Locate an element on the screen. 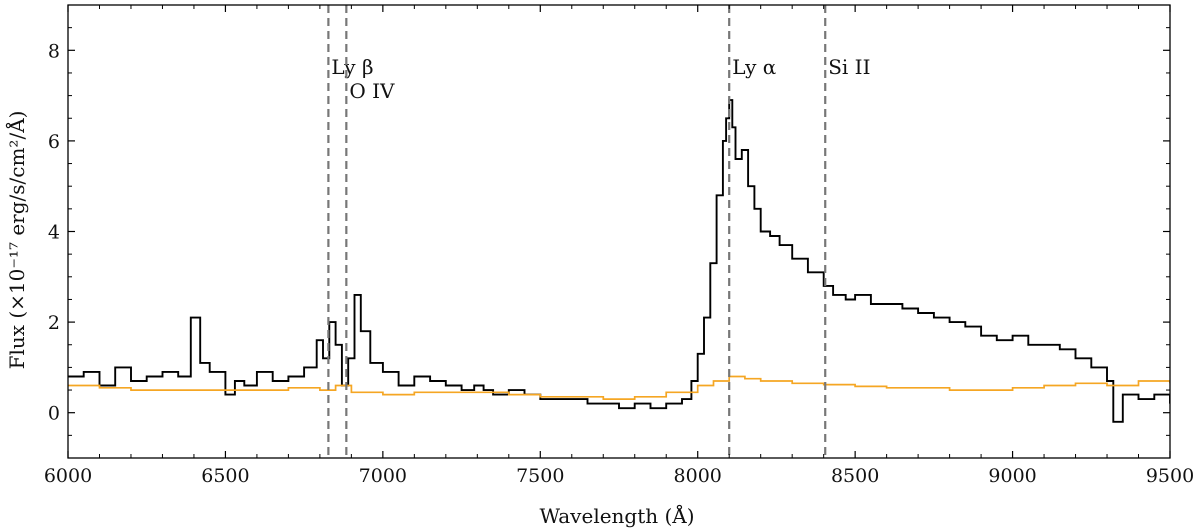  reference-line-label: Ly α is located at coordinates (754, 67).